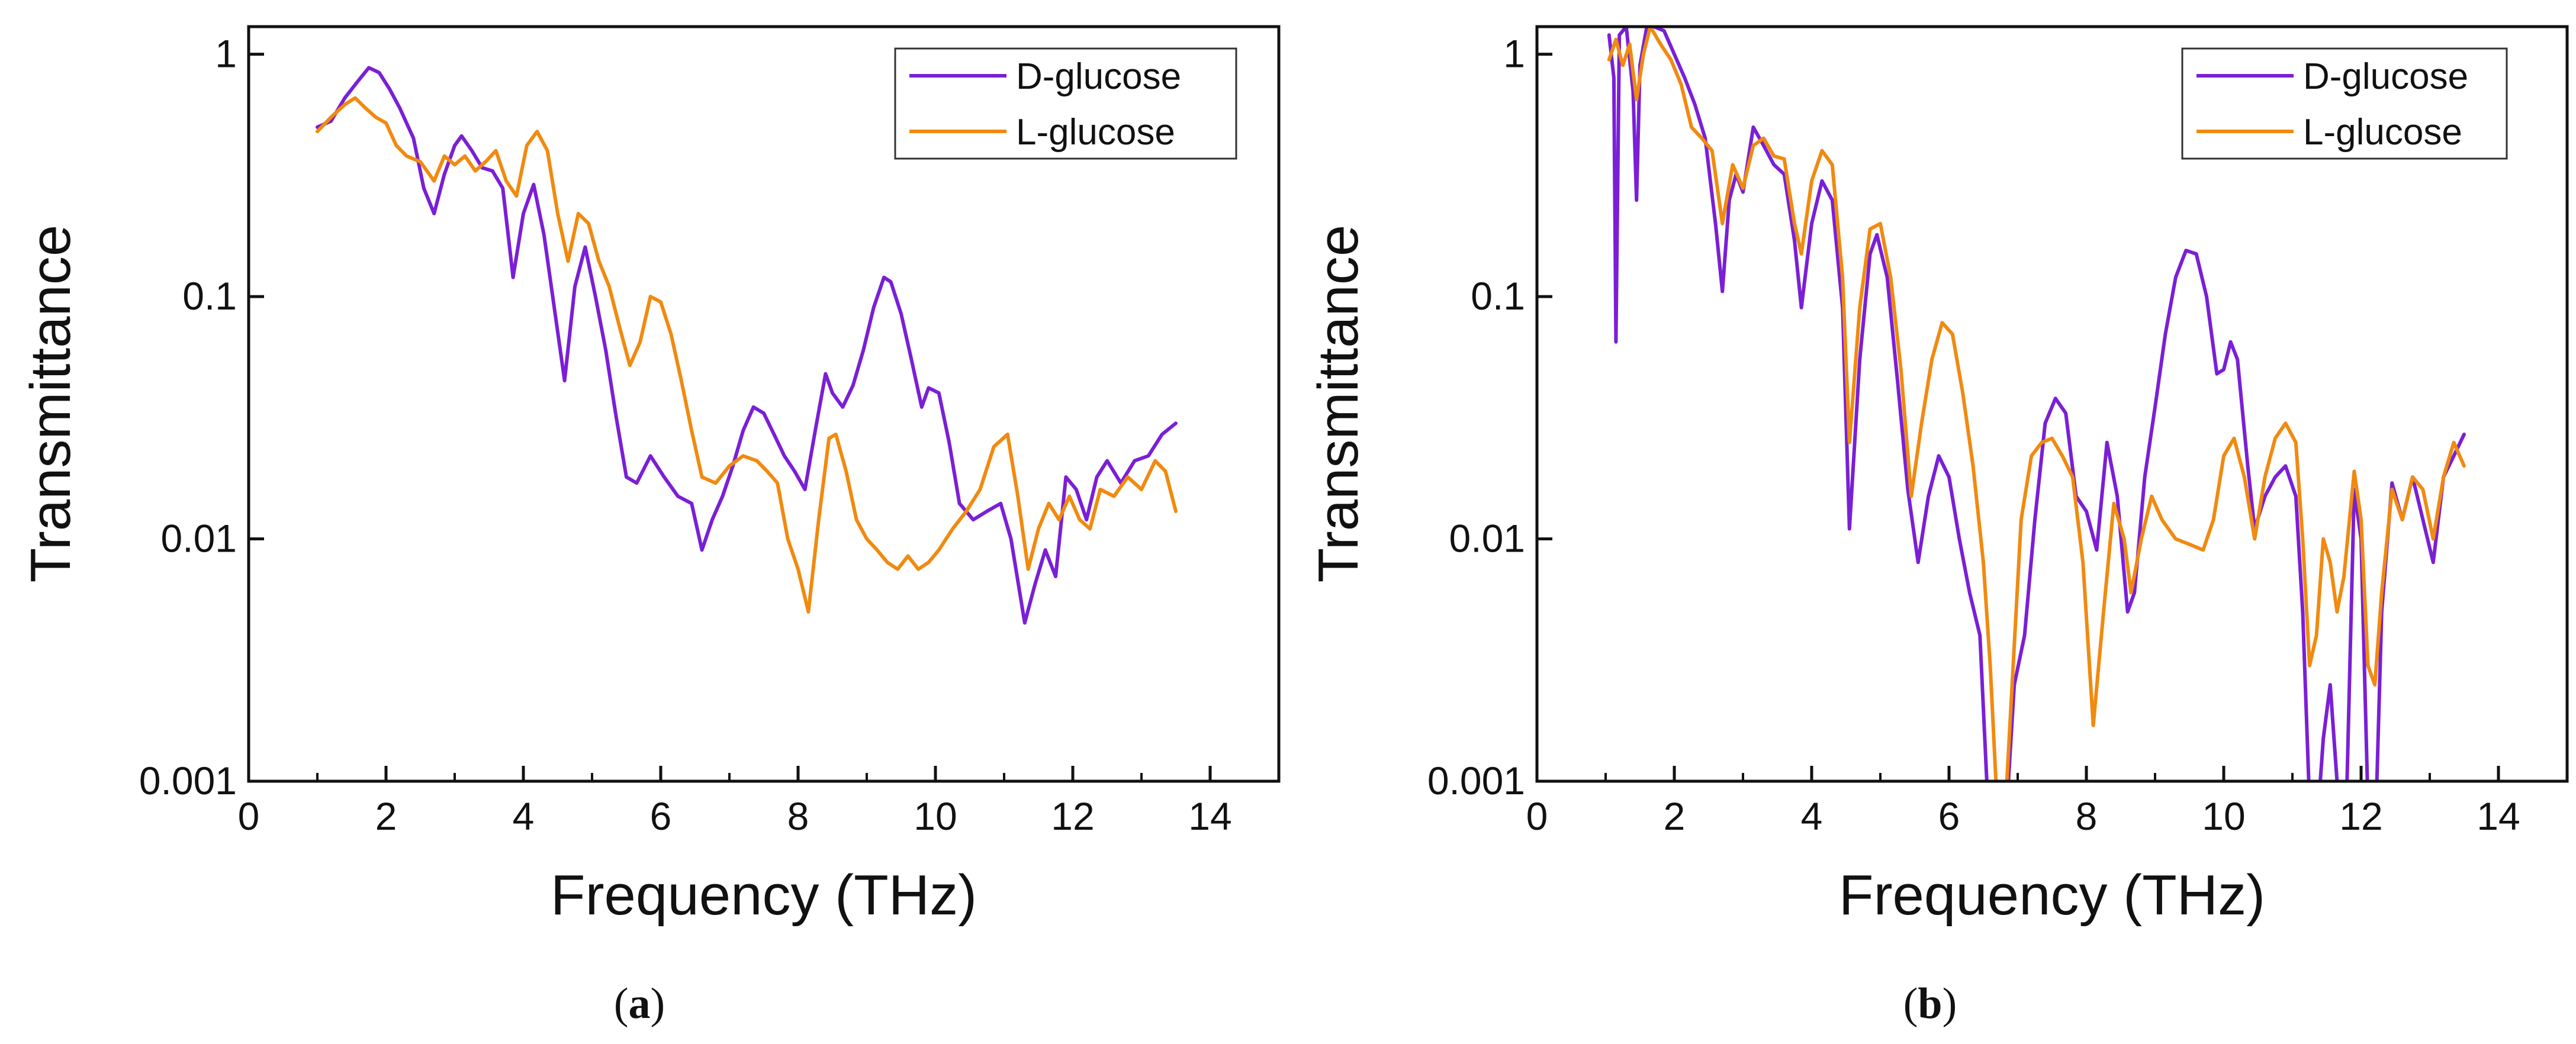 The height and width of the screenshot is (1044, 2576). I want to click on panel-caption-letter: a, so click(640, 1003).